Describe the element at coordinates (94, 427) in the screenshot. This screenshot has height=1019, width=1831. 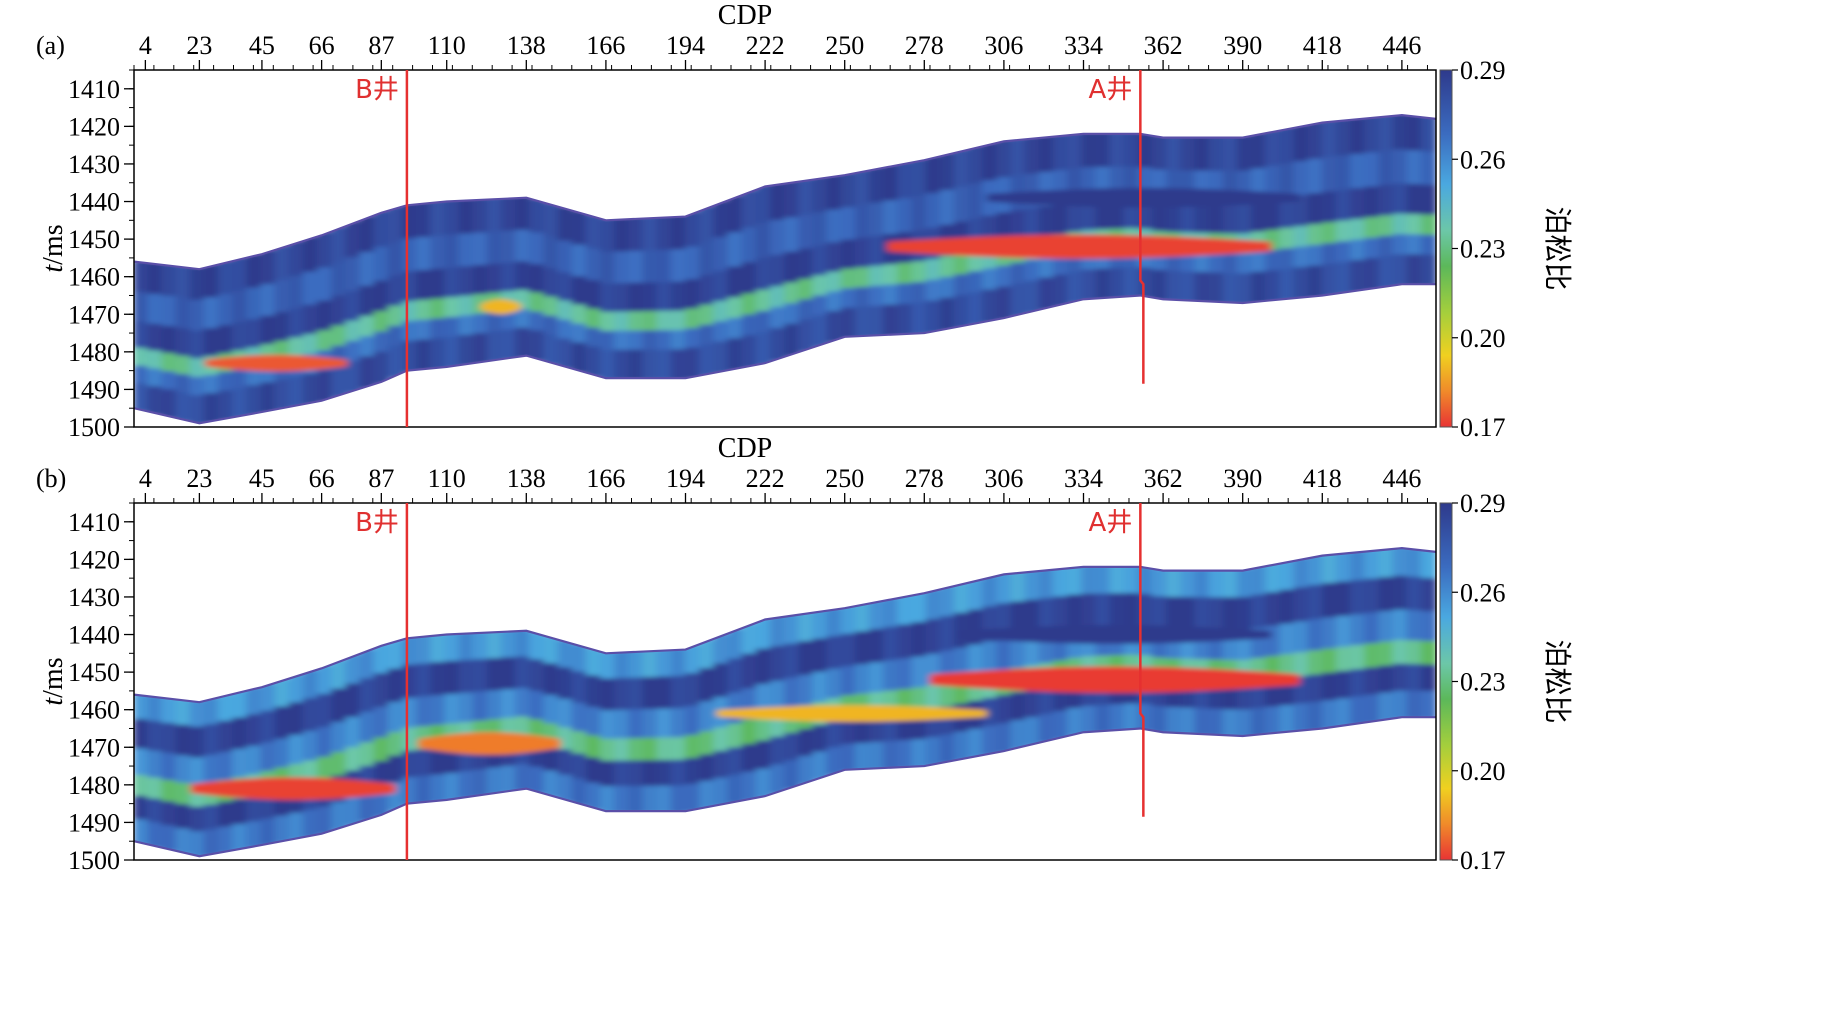
I see `y-tick-label: 1500` at that location.